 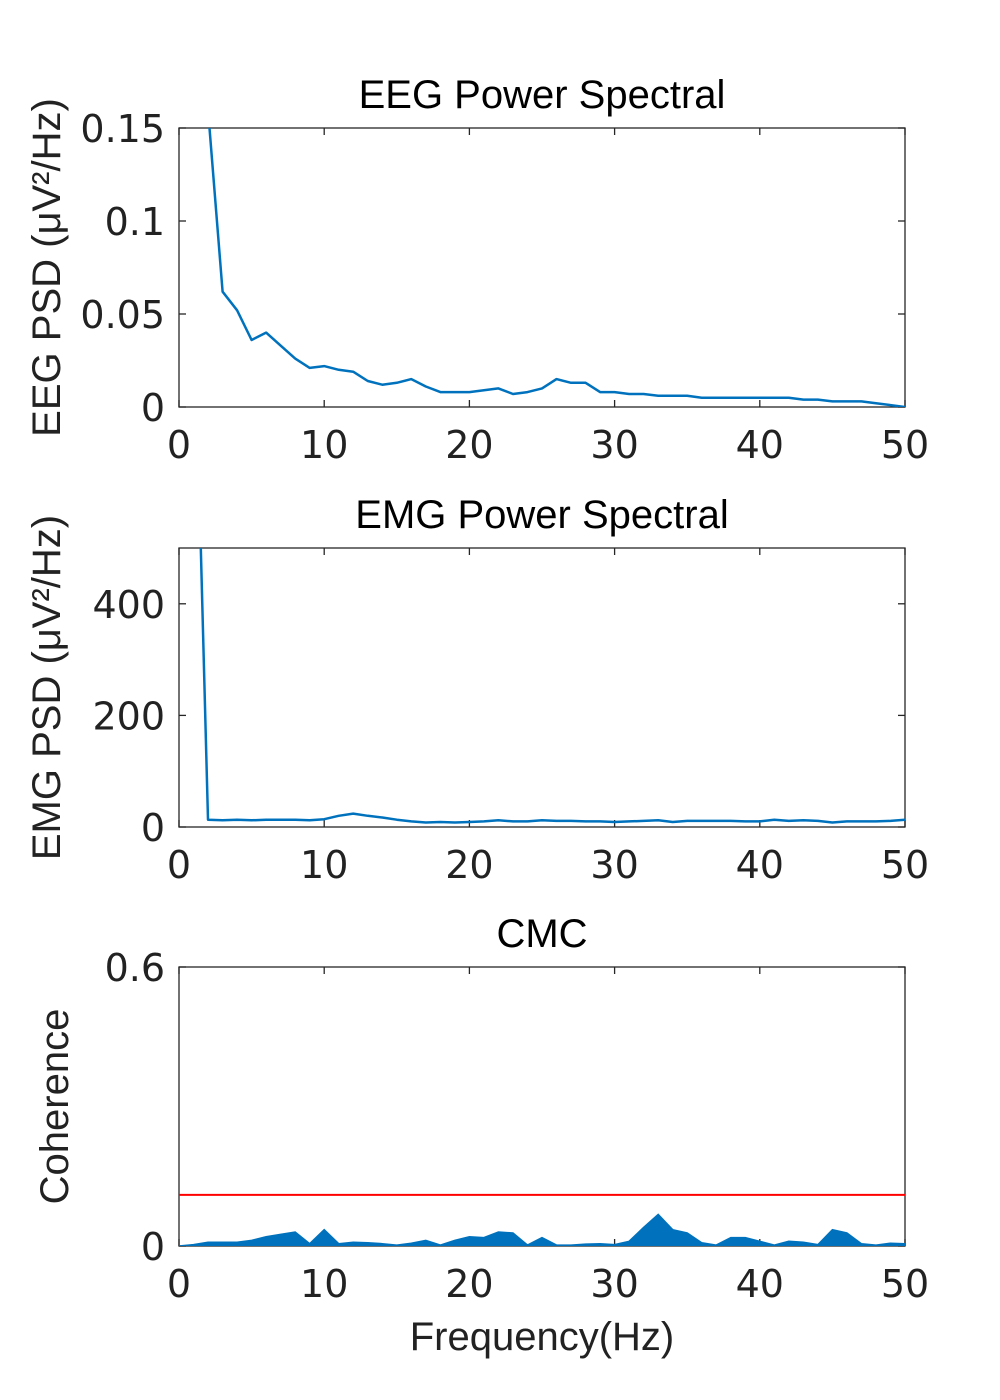 I want to click on y-tick-label: 400, so click(x=128, y=605).